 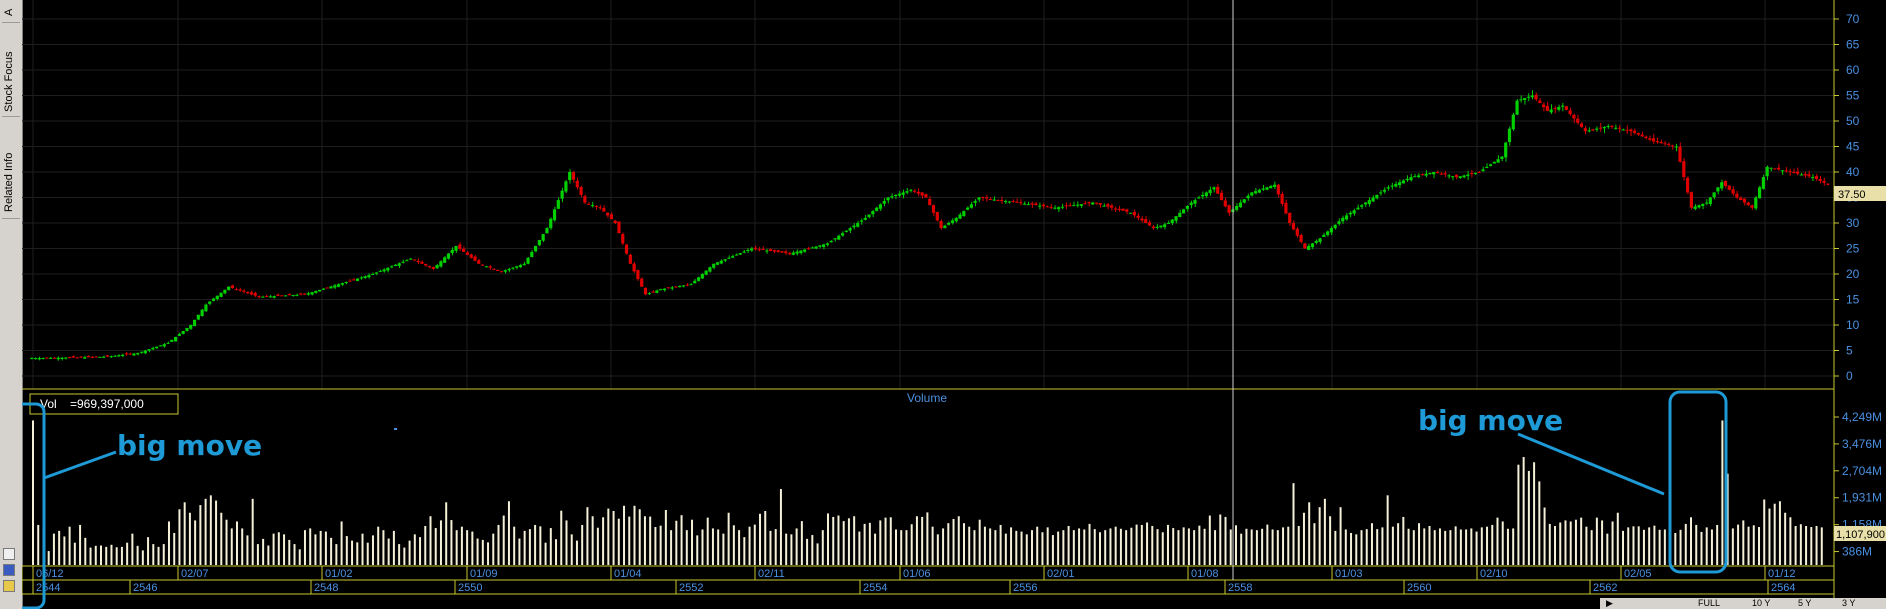 I want to click on new-page-button, so click(x=9, y=554).